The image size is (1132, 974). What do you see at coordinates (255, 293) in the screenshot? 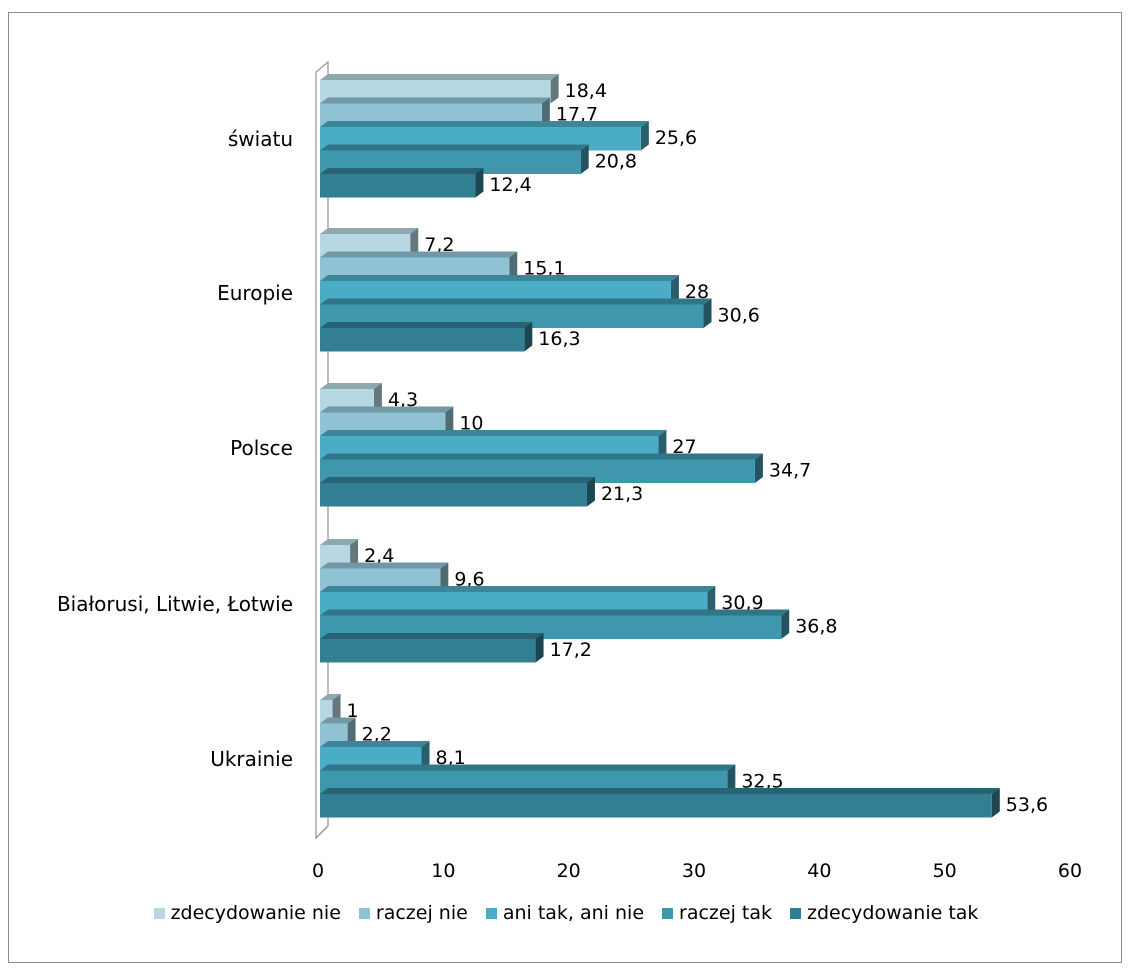
I see `category-label: Europie` at bounding box center [255, 293].